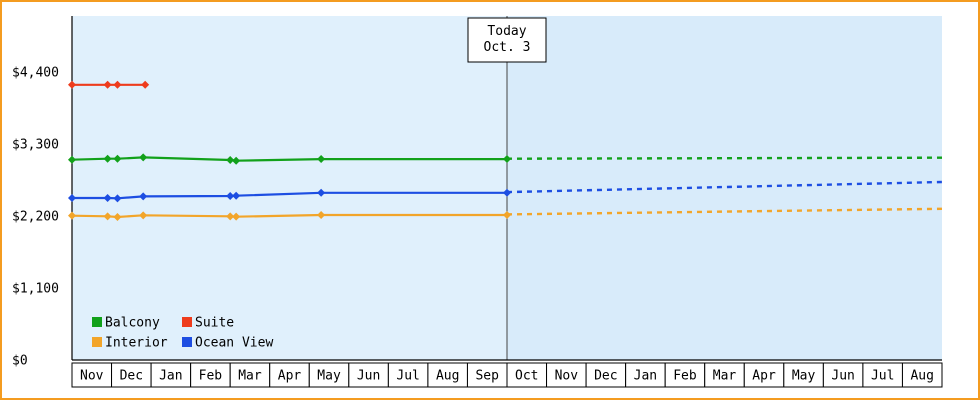 The height and width of the screenshot is (400, 980). Describe the element at coordinates (35, 145) in the screenshot. I see `y-axis-tick-label: $3,300` at that location.